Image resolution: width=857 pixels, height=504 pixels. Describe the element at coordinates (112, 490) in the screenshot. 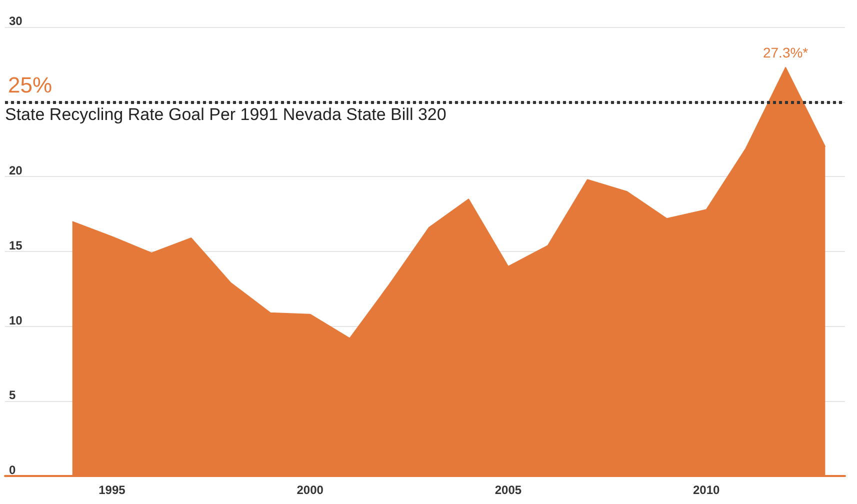

I see `x-tick-label: 1995` at that location.